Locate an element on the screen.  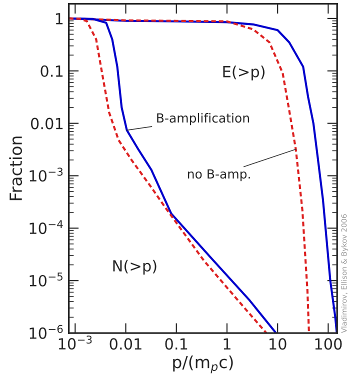
y-tick-label: 10$^{−5}$ is located at coordinates (46, 279).